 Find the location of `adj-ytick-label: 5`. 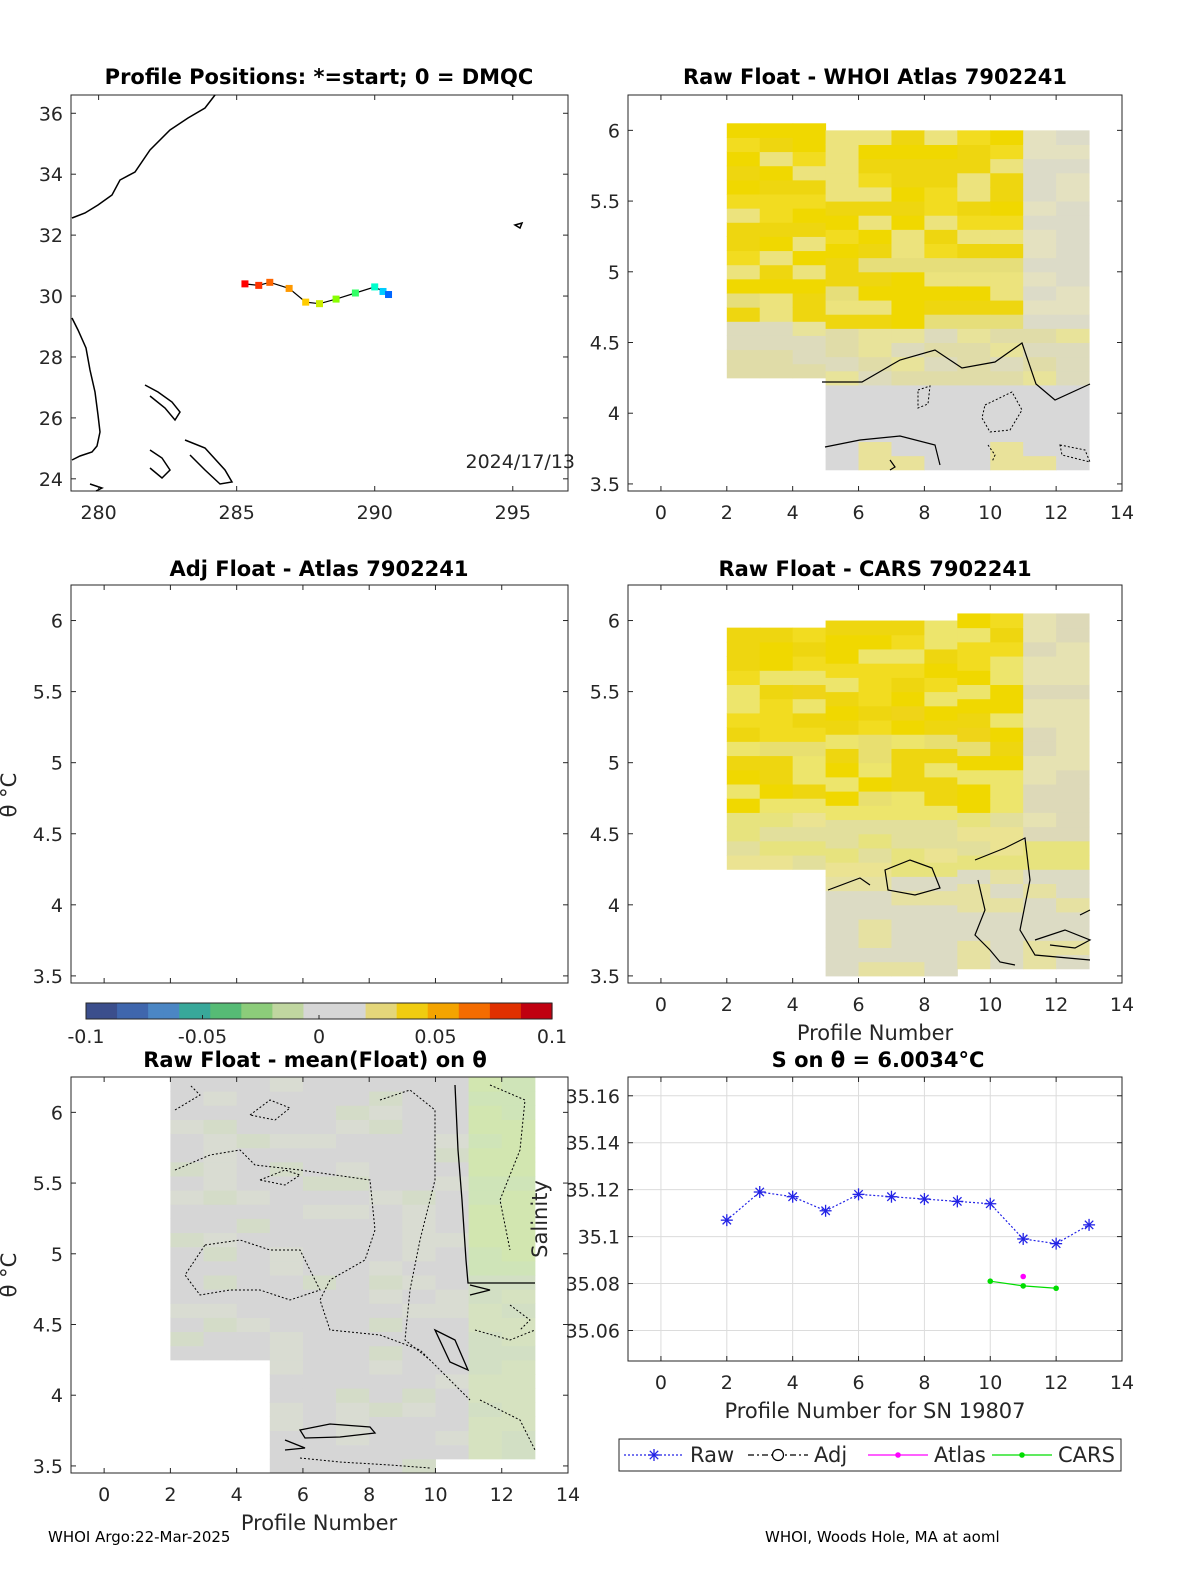

adj-ytick-label: 5 is located at coordinates (57, 764).